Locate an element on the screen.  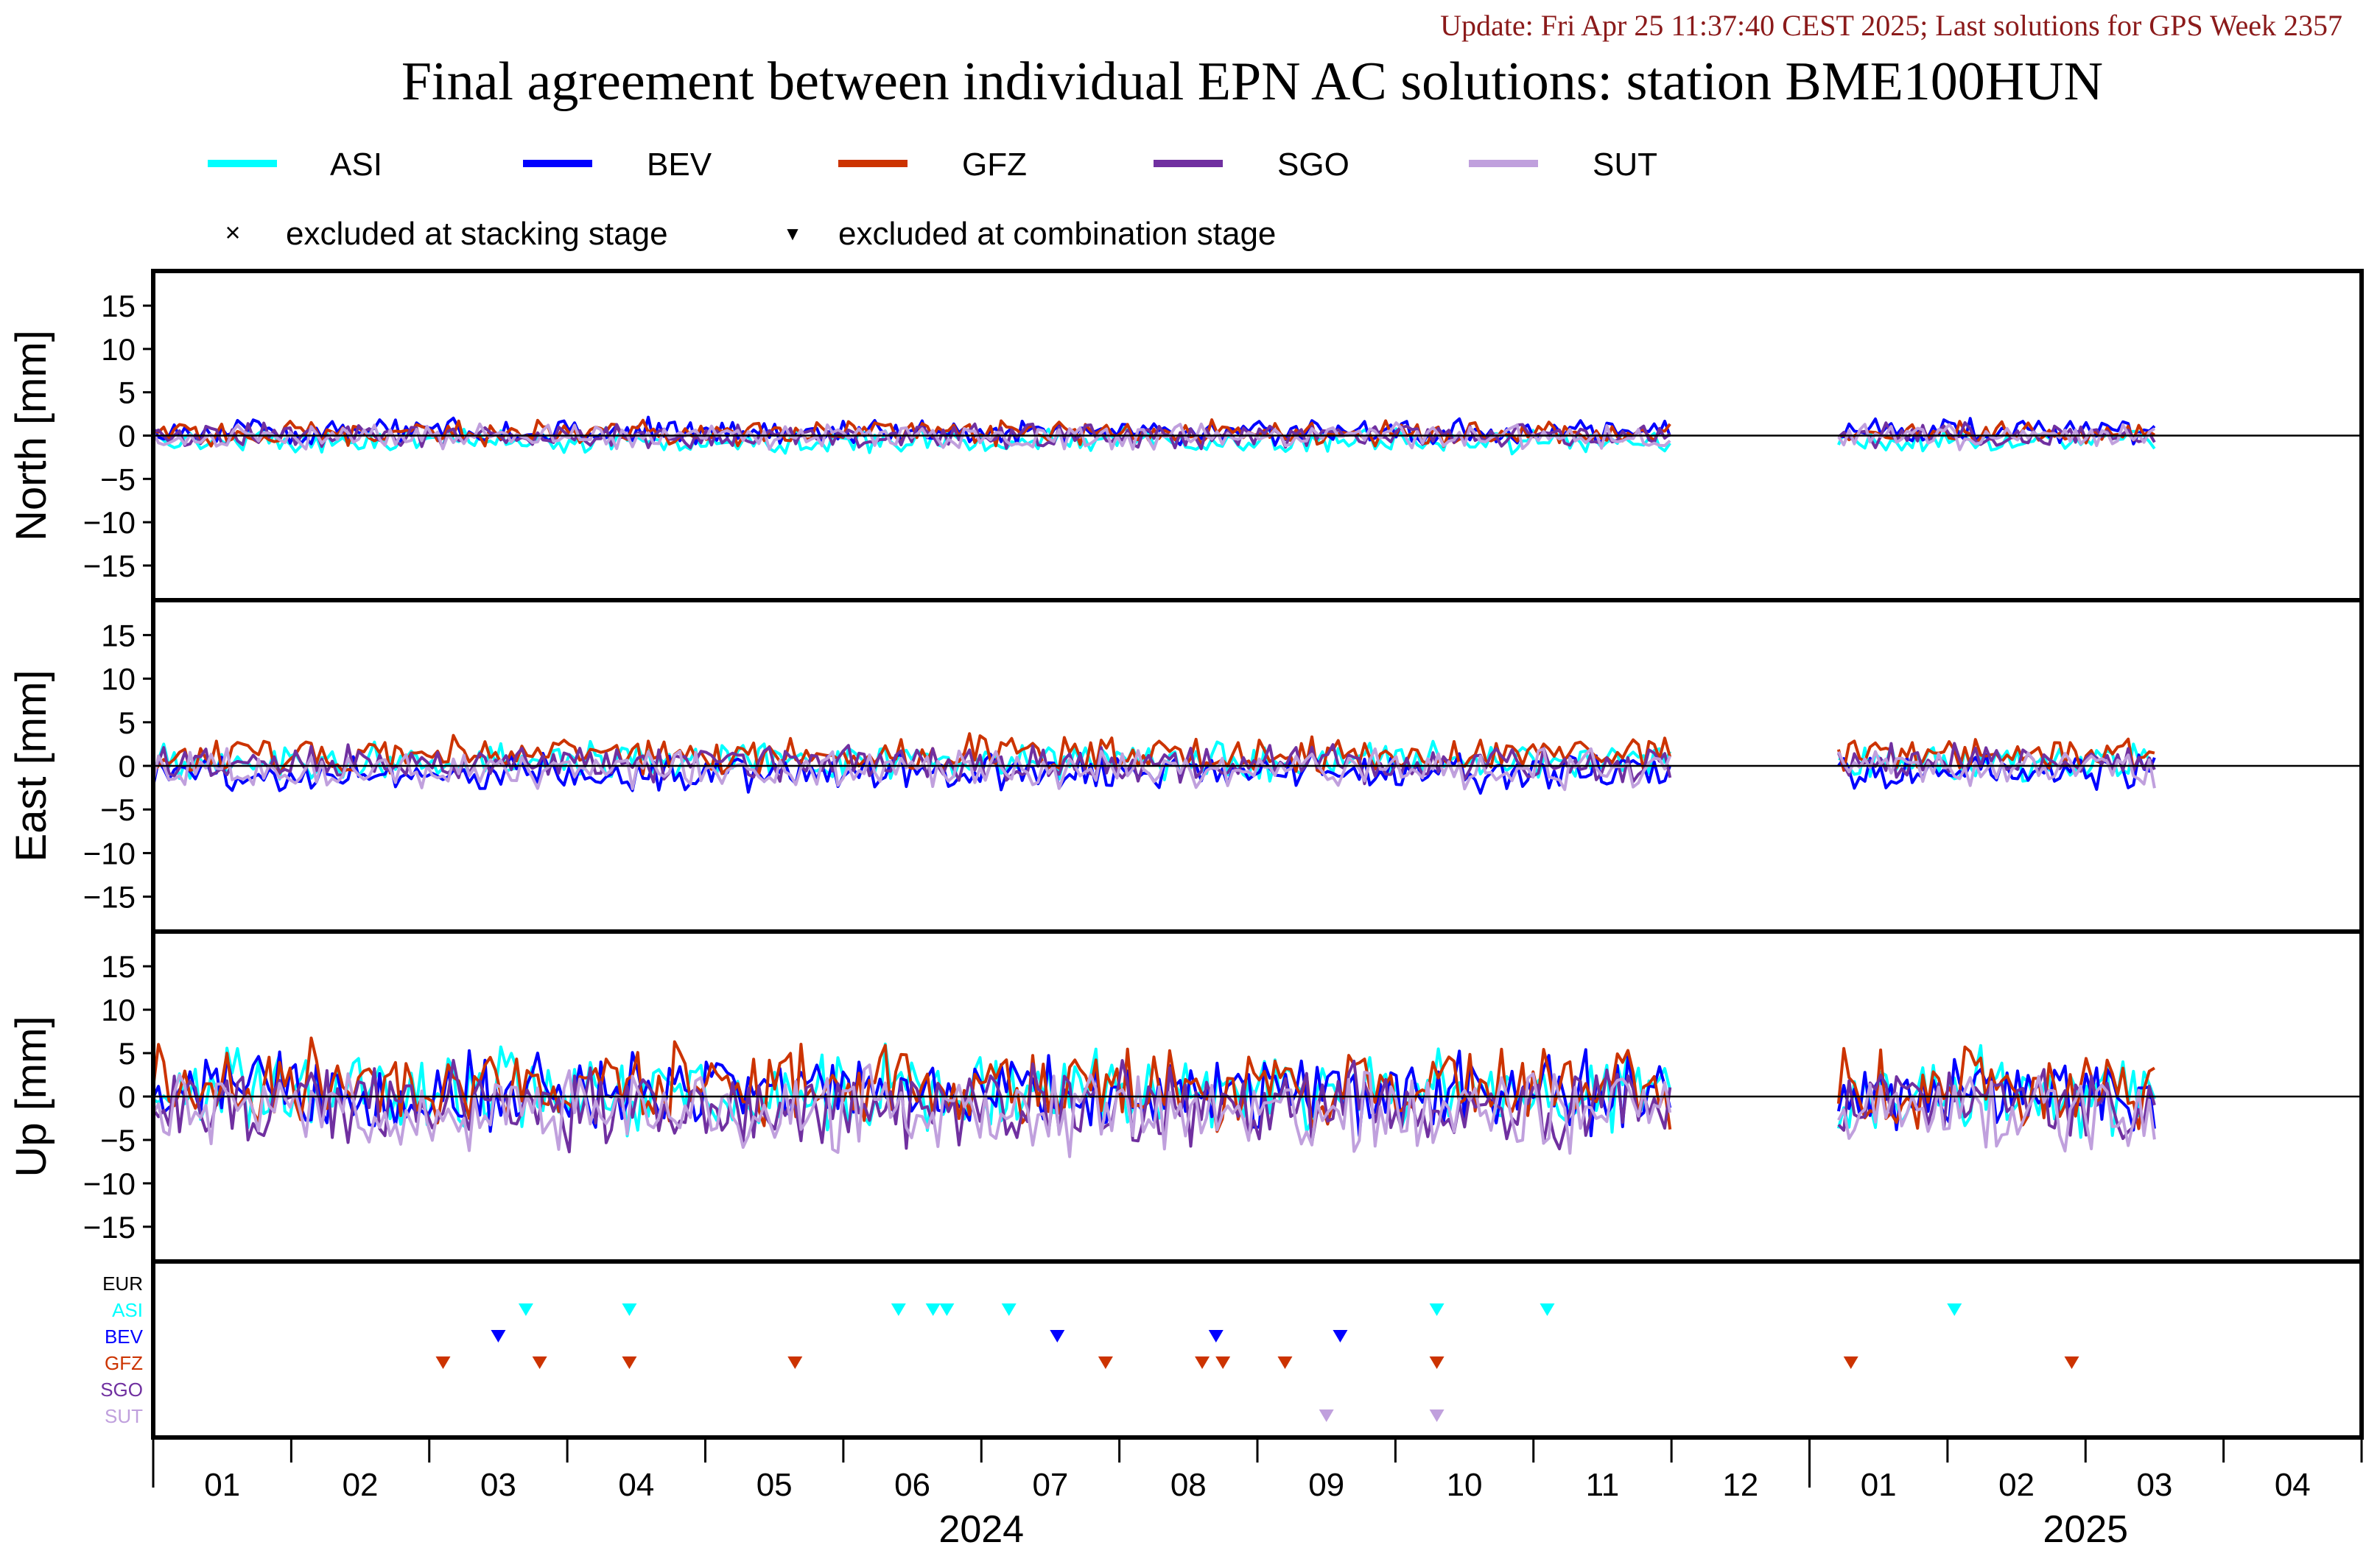
exclusion-label-sut: SUT is located at coordinates (124, 1416).